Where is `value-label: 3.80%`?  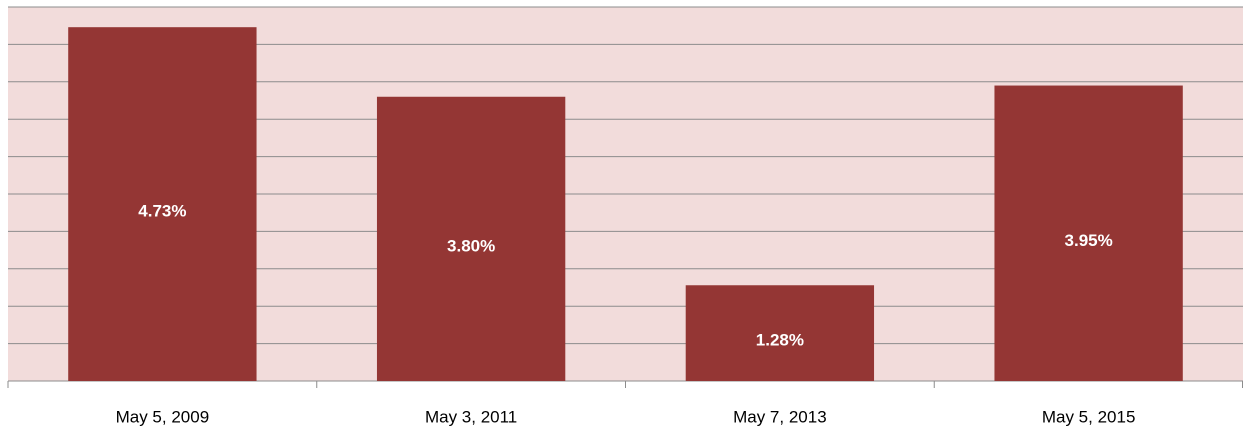
value-label: 3.80% is located at coordinates (471, 245).